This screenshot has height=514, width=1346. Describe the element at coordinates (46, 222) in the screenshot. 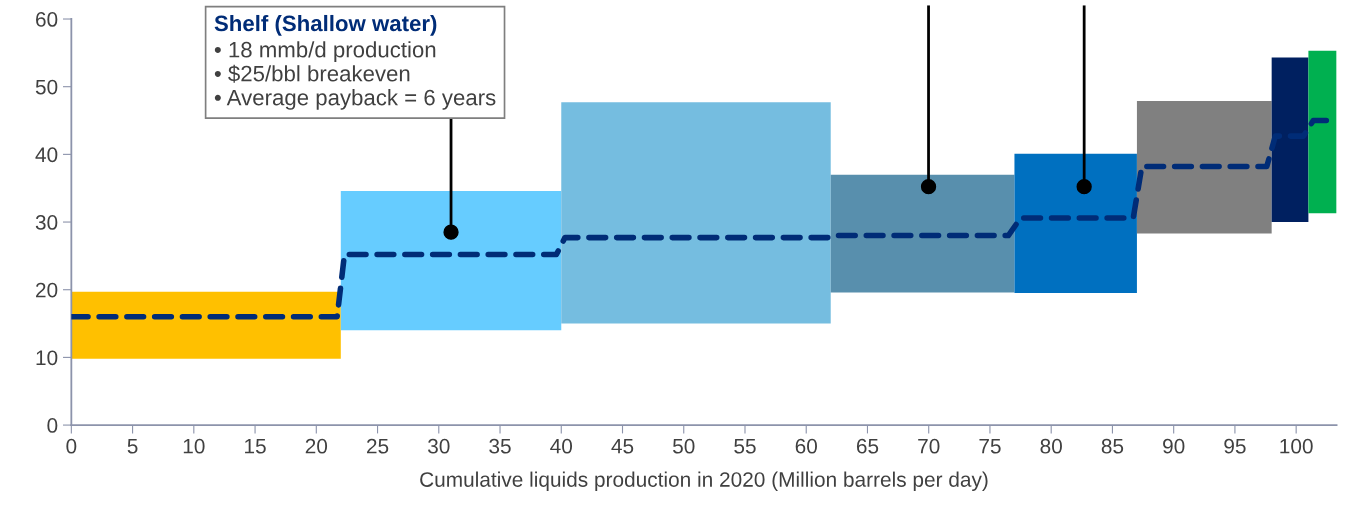

I see `y-tick-label: 30` at that location.